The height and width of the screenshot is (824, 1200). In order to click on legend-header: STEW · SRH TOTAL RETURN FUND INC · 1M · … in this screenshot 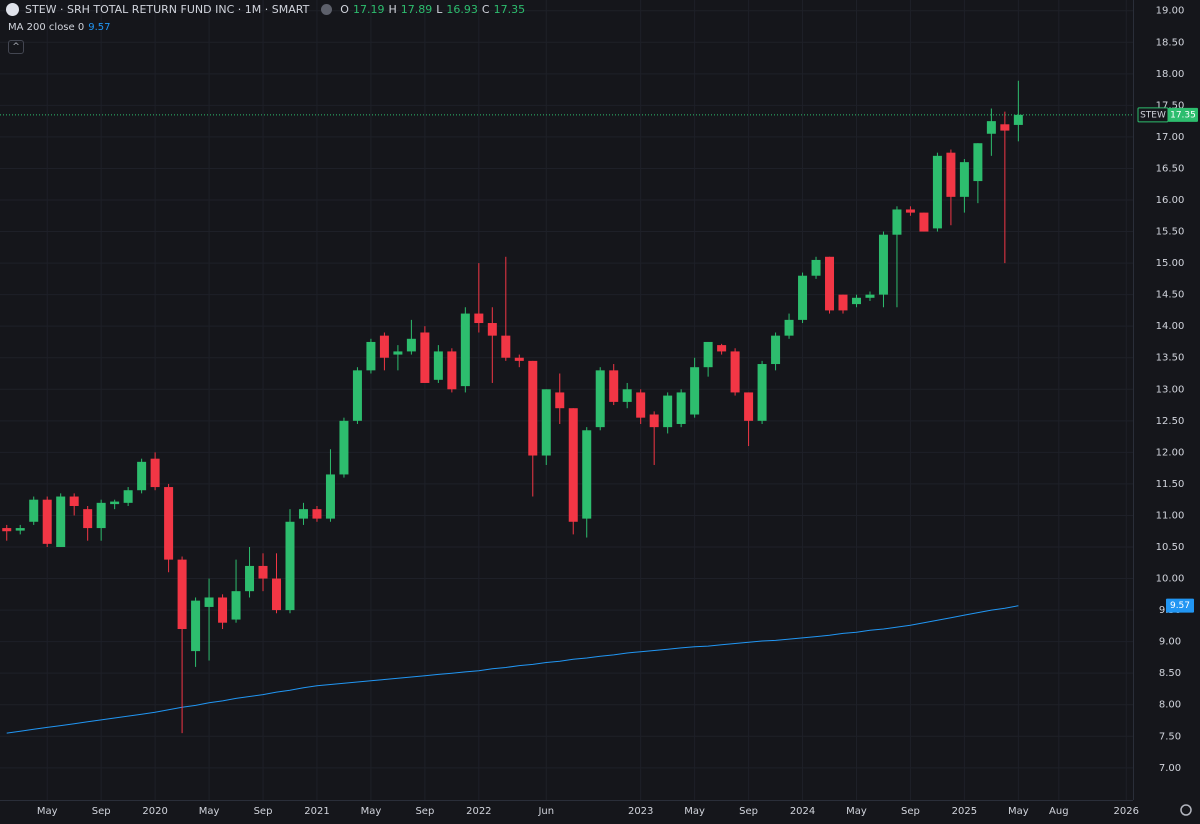, I will do `click(265, 9)`.